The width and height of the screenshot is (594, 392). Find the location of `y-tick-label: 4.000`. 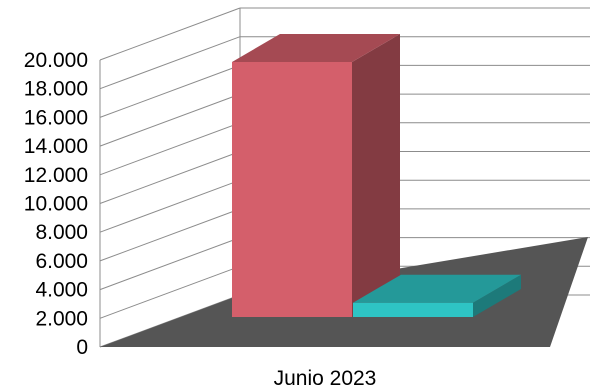

y-tick-label: 4.000 is located at coordinates (61, 290).